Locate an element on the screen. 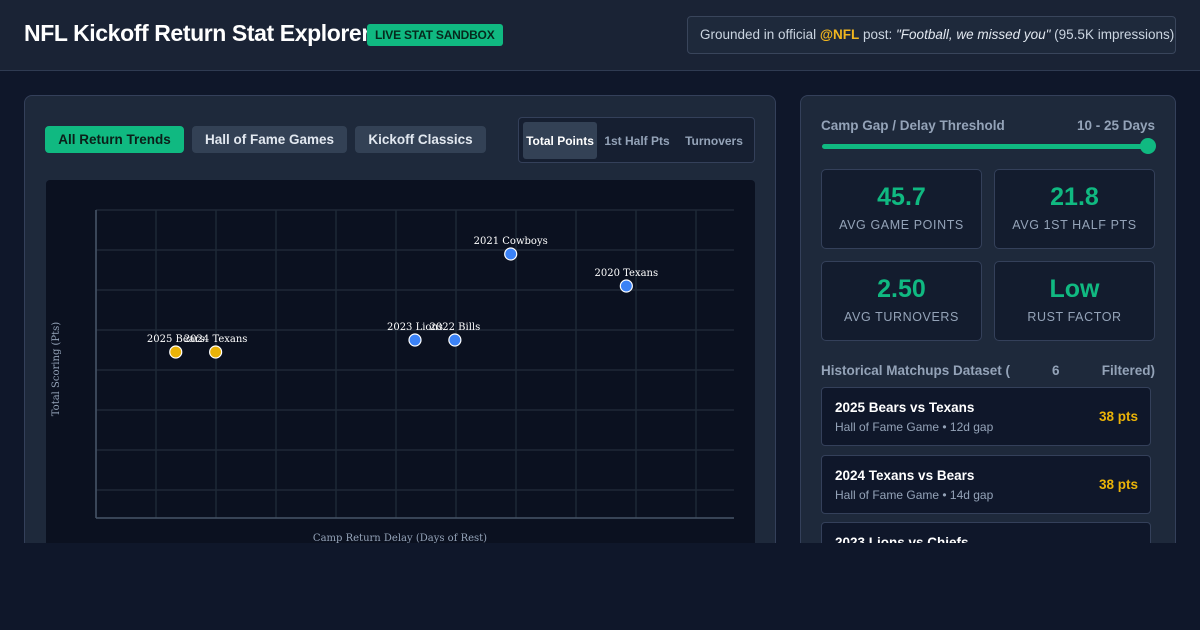 Image resolution: width=1200 pixels, height=630 pixels. source-prefix: Grounded in official is located at coordinates (760, 34).